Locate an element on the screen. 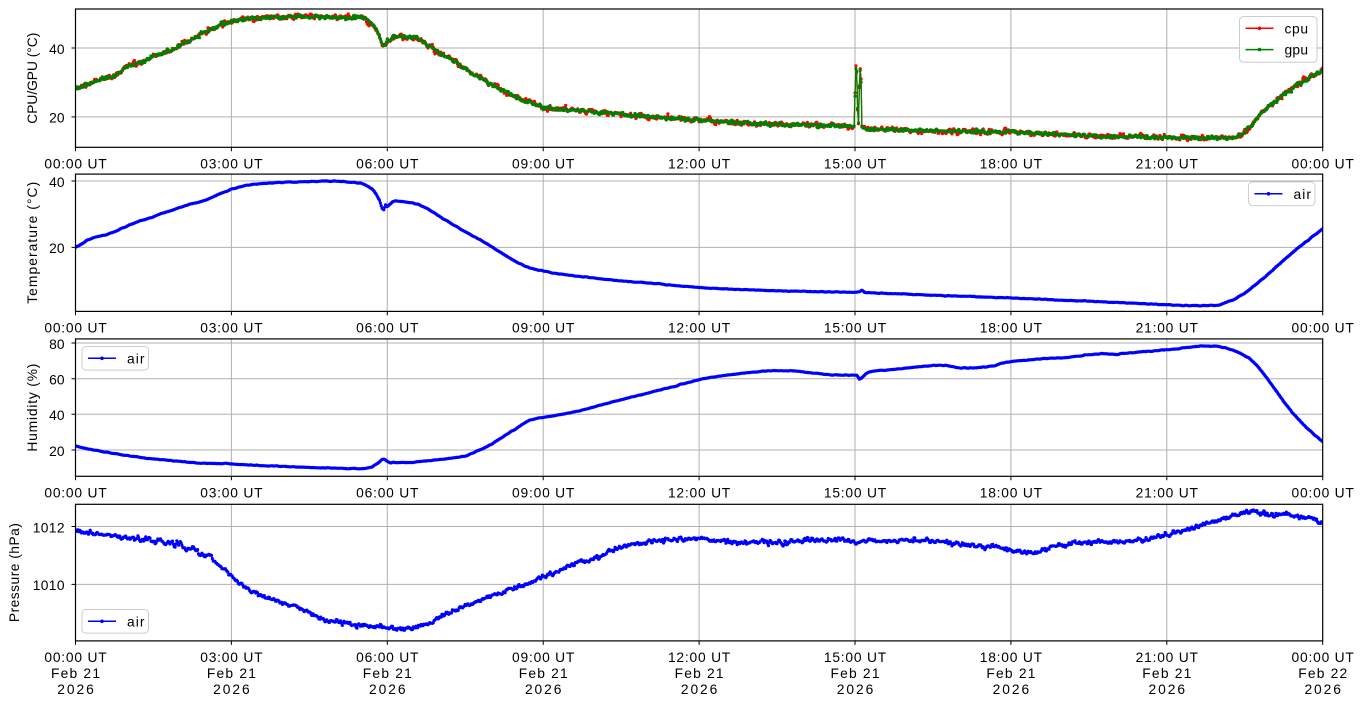  svg-text: CPU/GPU (°C) is located at coordinates (32, 78).